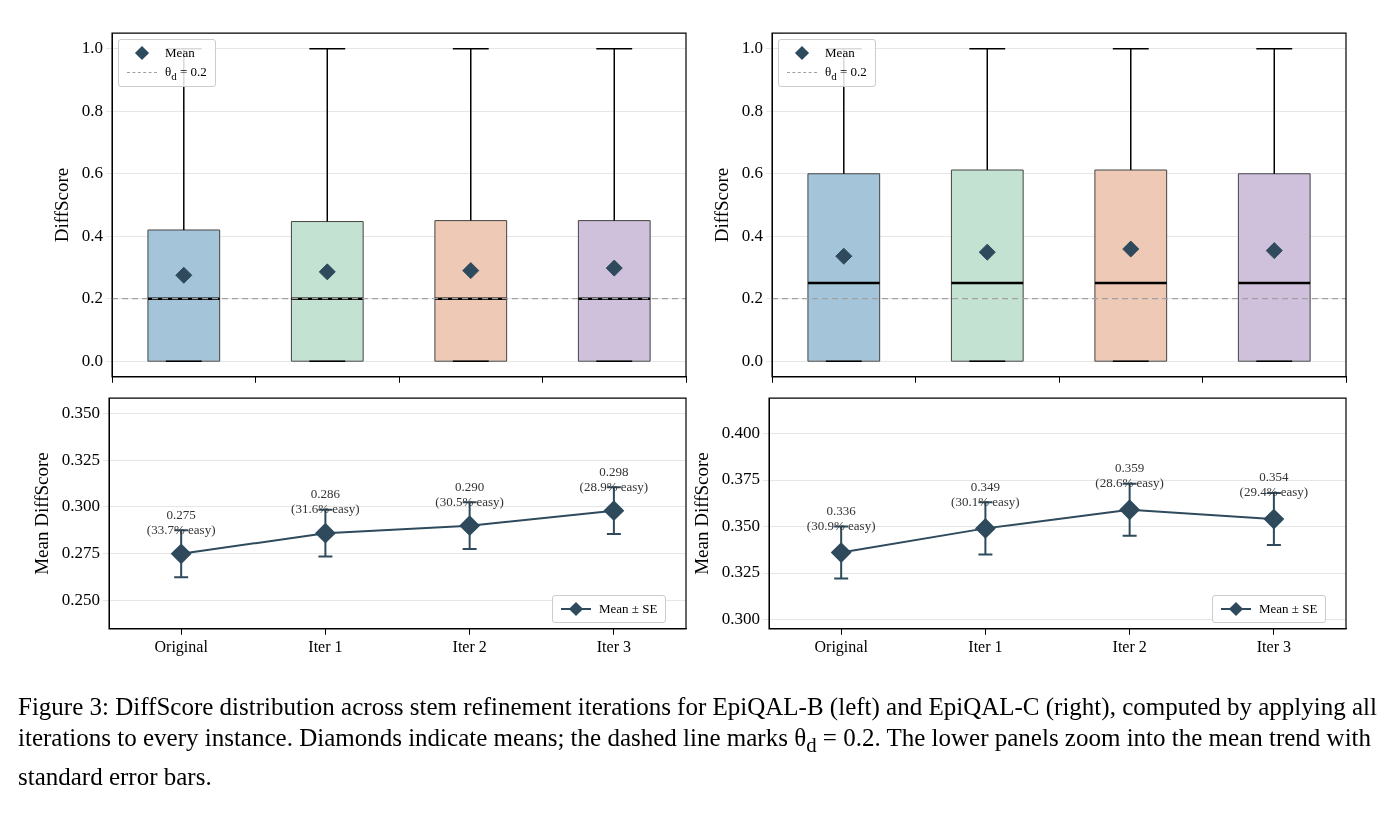 The height and width of the screenshot is (816, 1398). Describe the element at coordinates (1274, 484) in the screenshot. I see `data-label: 0.354 (29.4% easy)` at that location.